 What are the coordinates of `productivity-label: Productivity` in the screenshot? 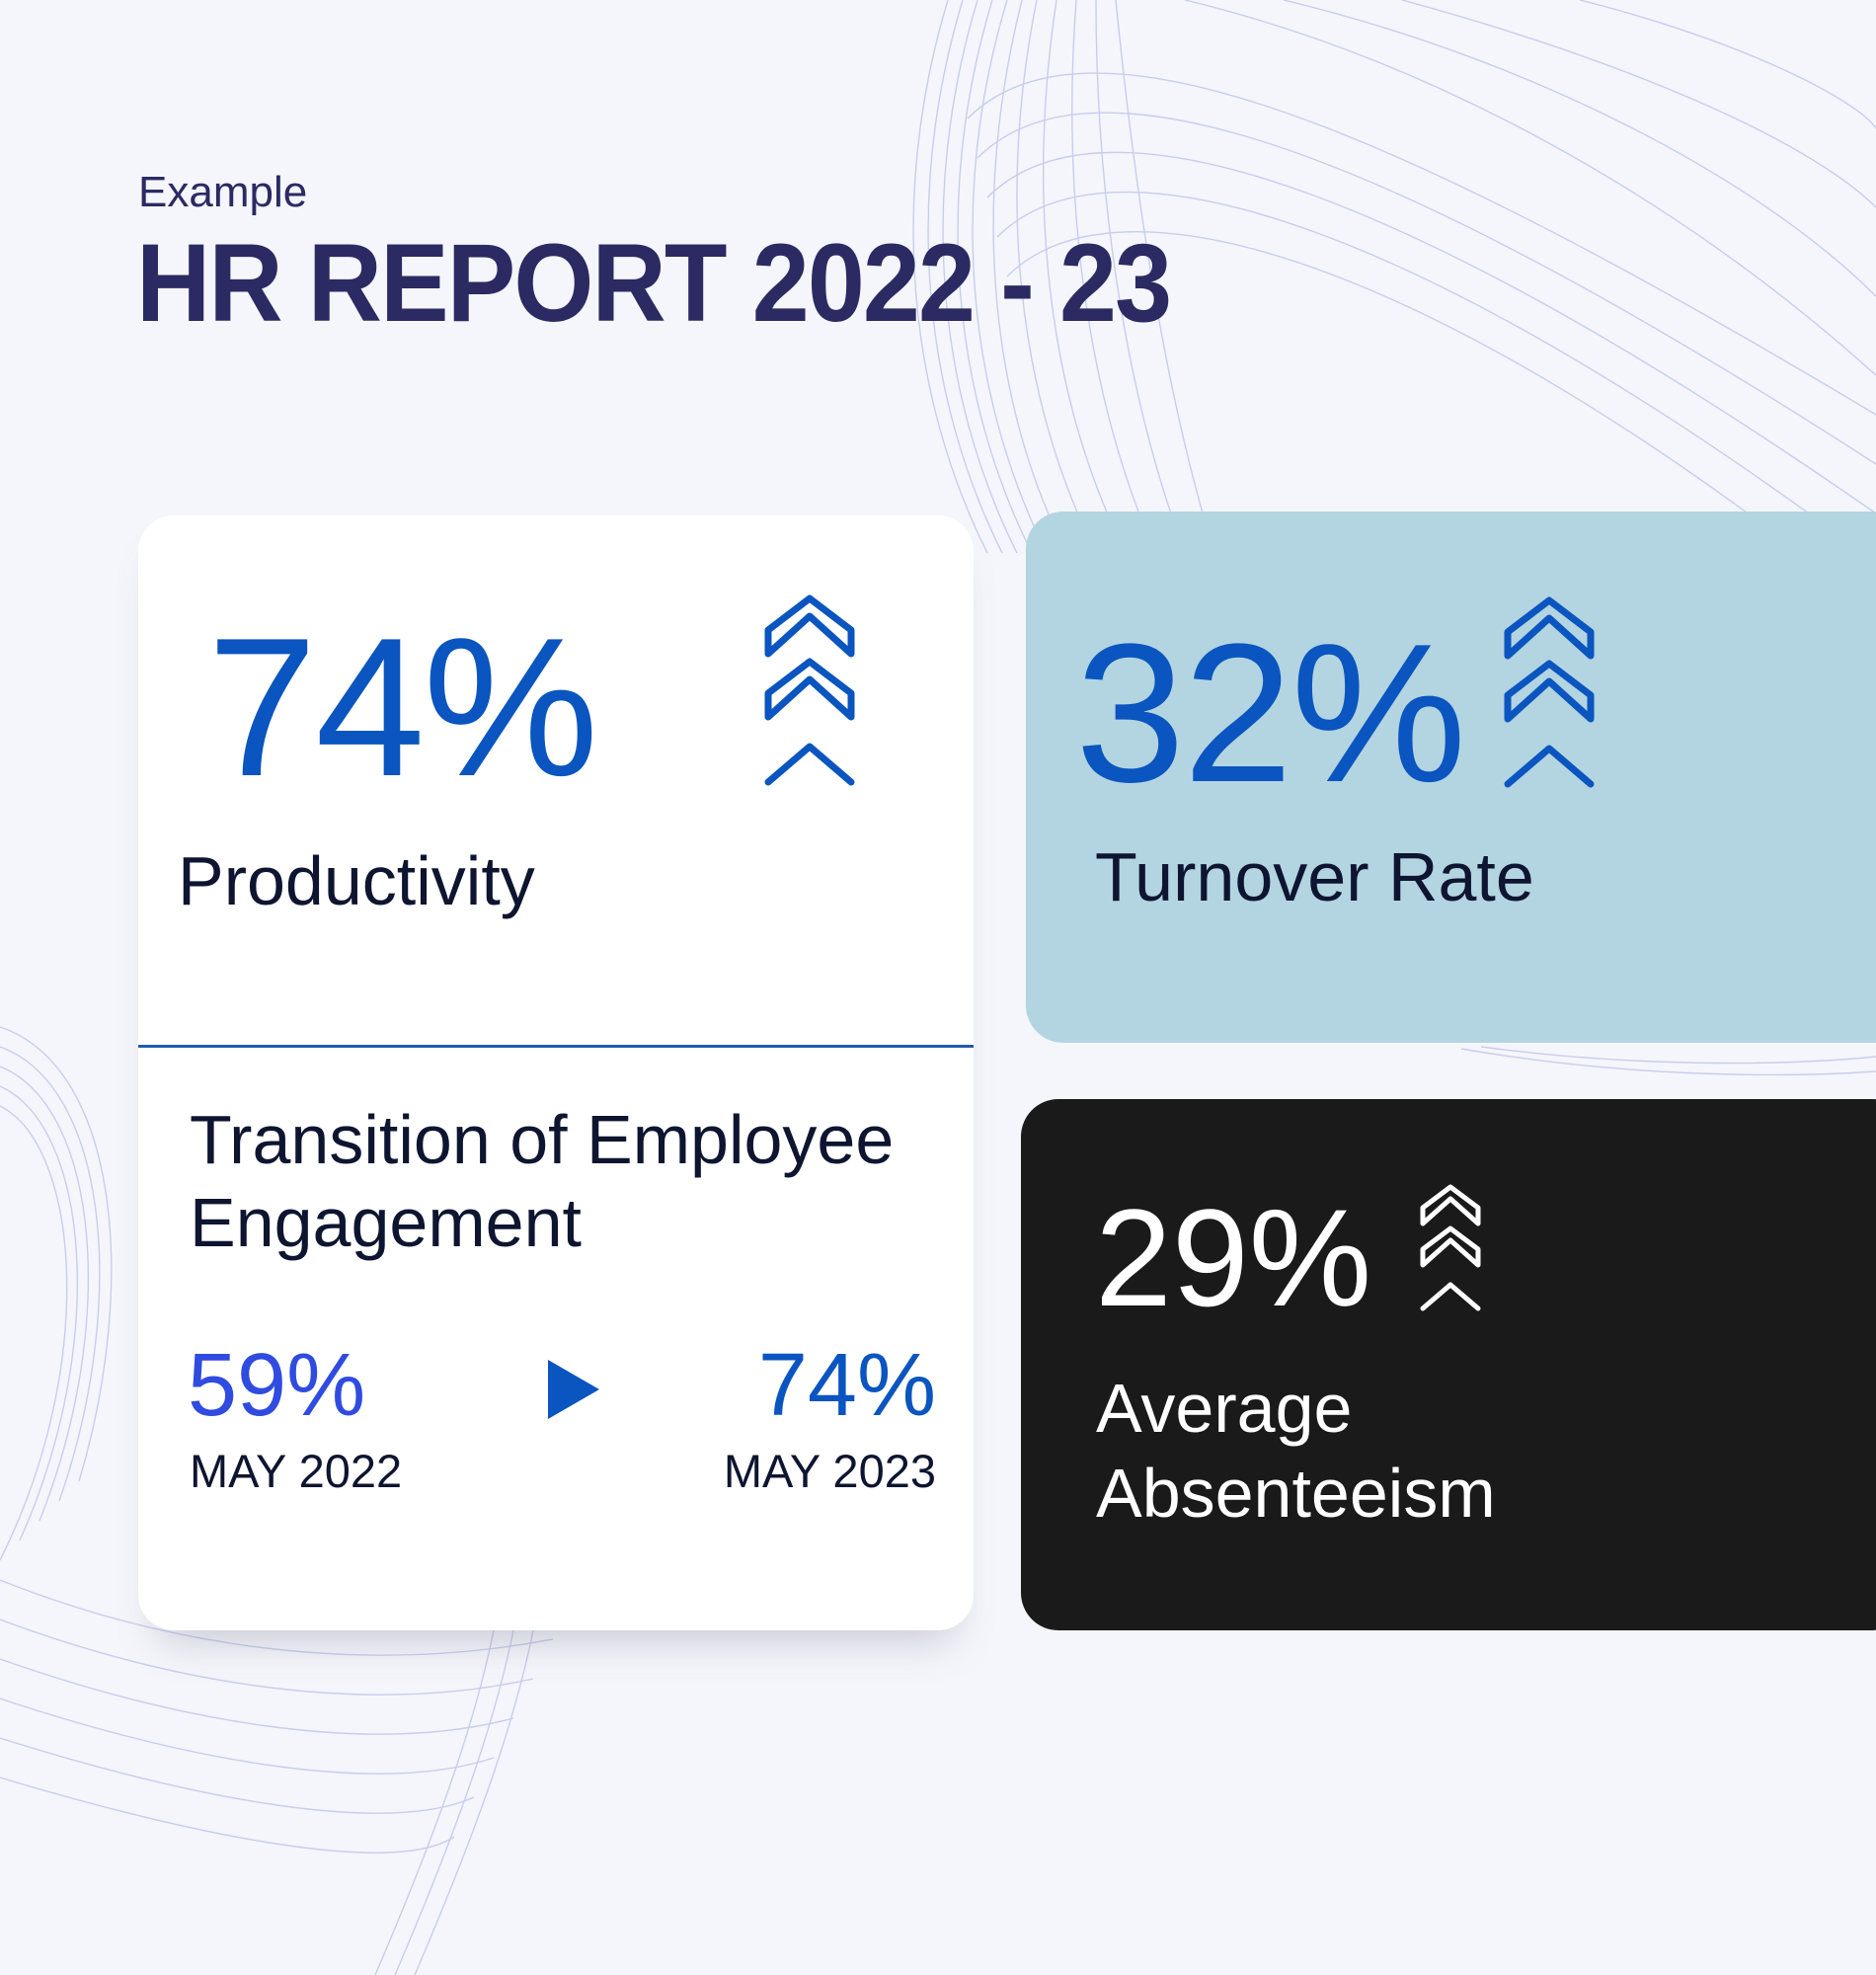 It's located at (356, 881).